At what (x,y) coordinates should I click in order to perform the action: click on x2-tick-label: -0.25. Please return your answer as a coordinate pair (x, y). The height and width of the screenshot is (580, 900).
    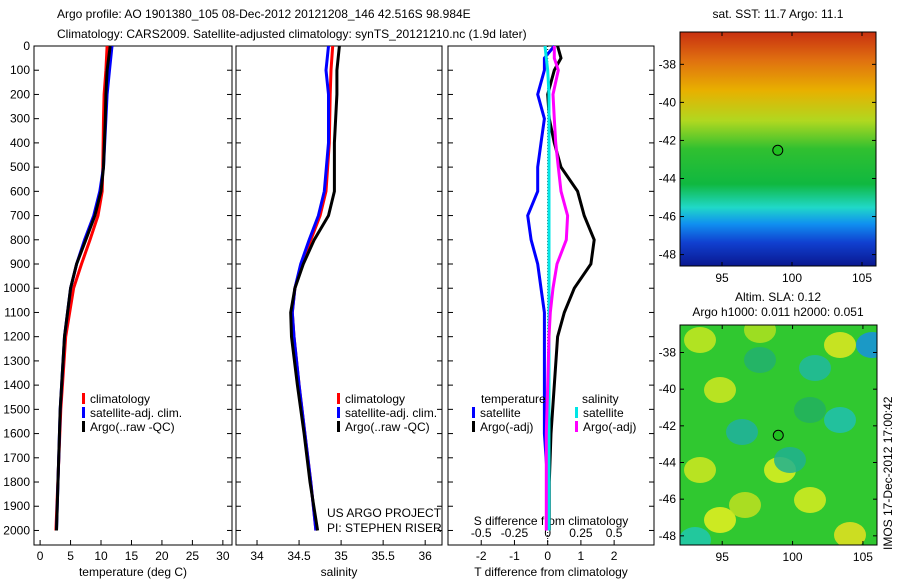
    Looking at the image, I should click on (515, 533).